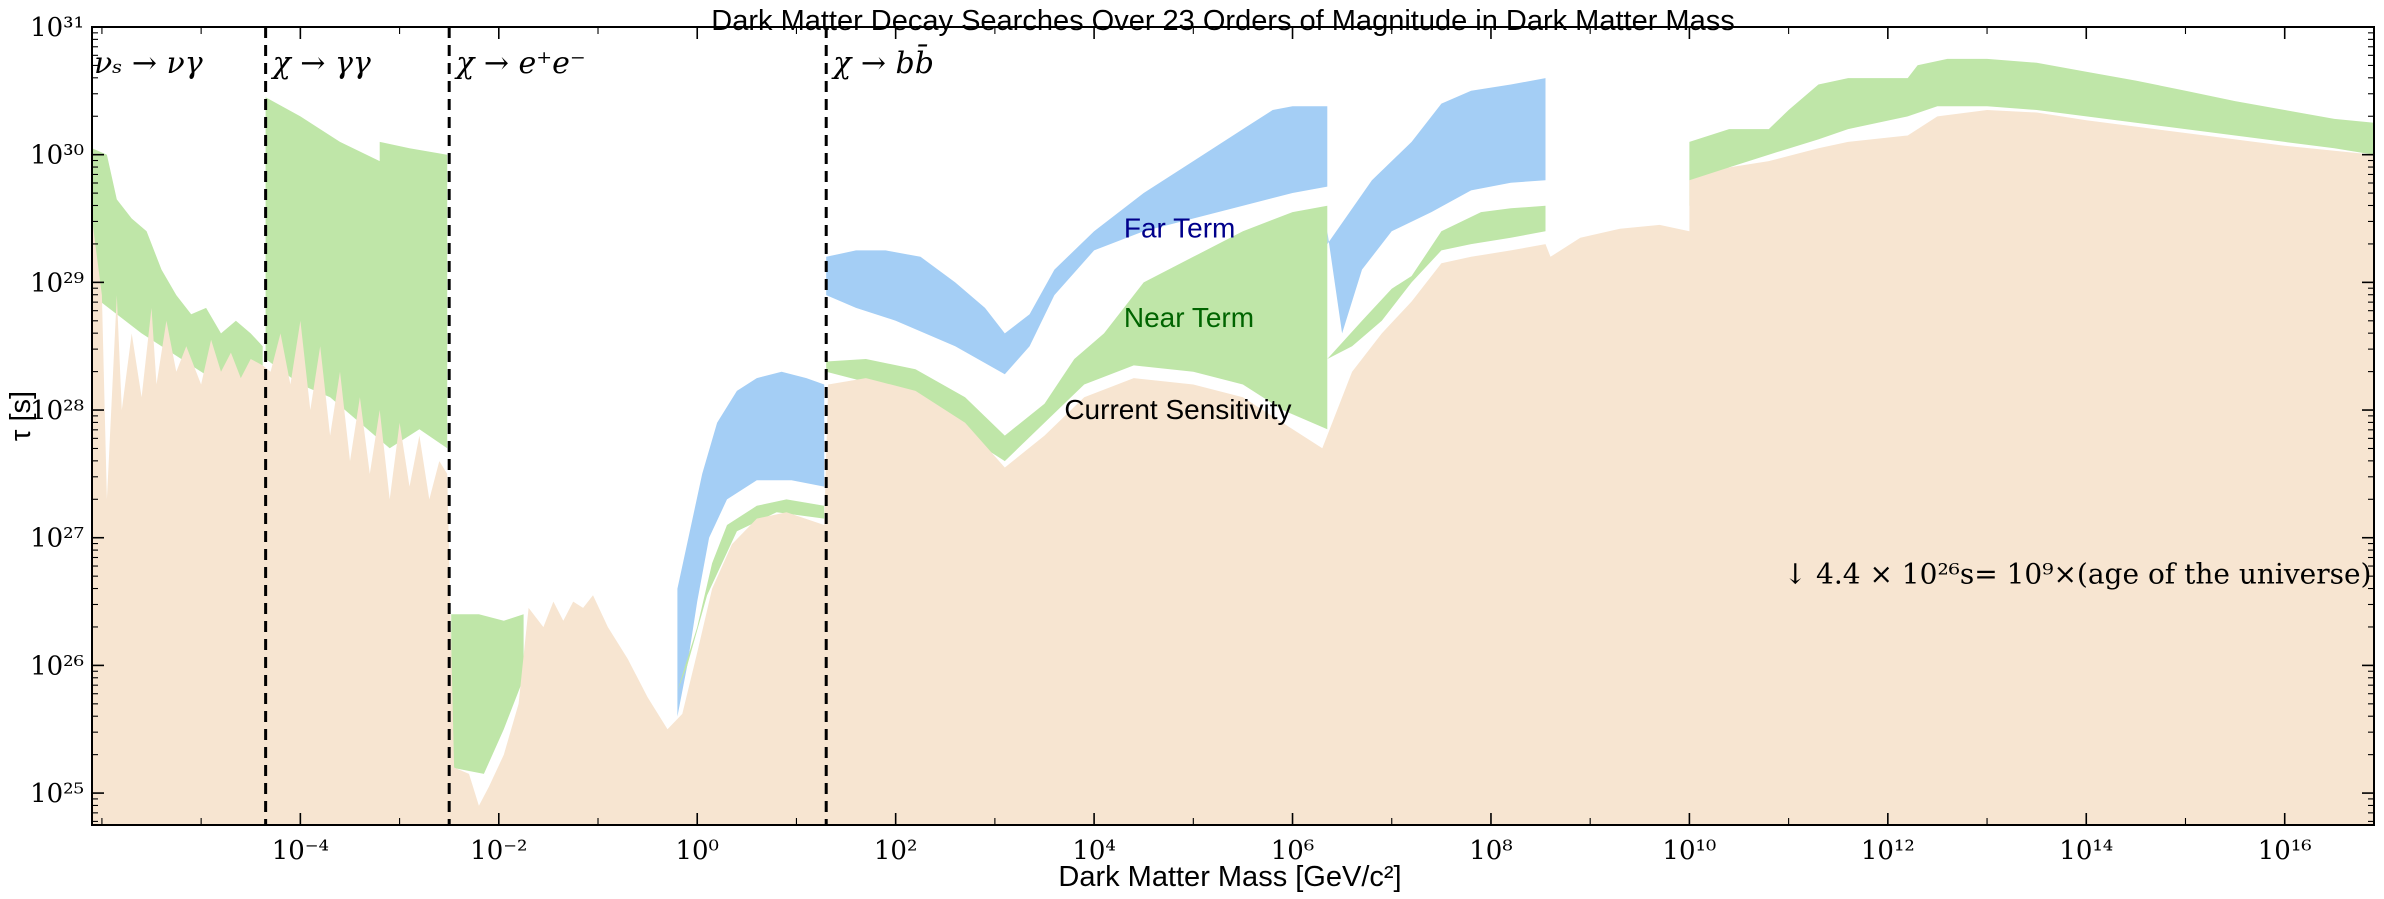 The image size is (2384, 899). Describe the element at coordinates (2285, 851) in the screenshot. I see `x-tick-label: 10¹⁶` at that location.